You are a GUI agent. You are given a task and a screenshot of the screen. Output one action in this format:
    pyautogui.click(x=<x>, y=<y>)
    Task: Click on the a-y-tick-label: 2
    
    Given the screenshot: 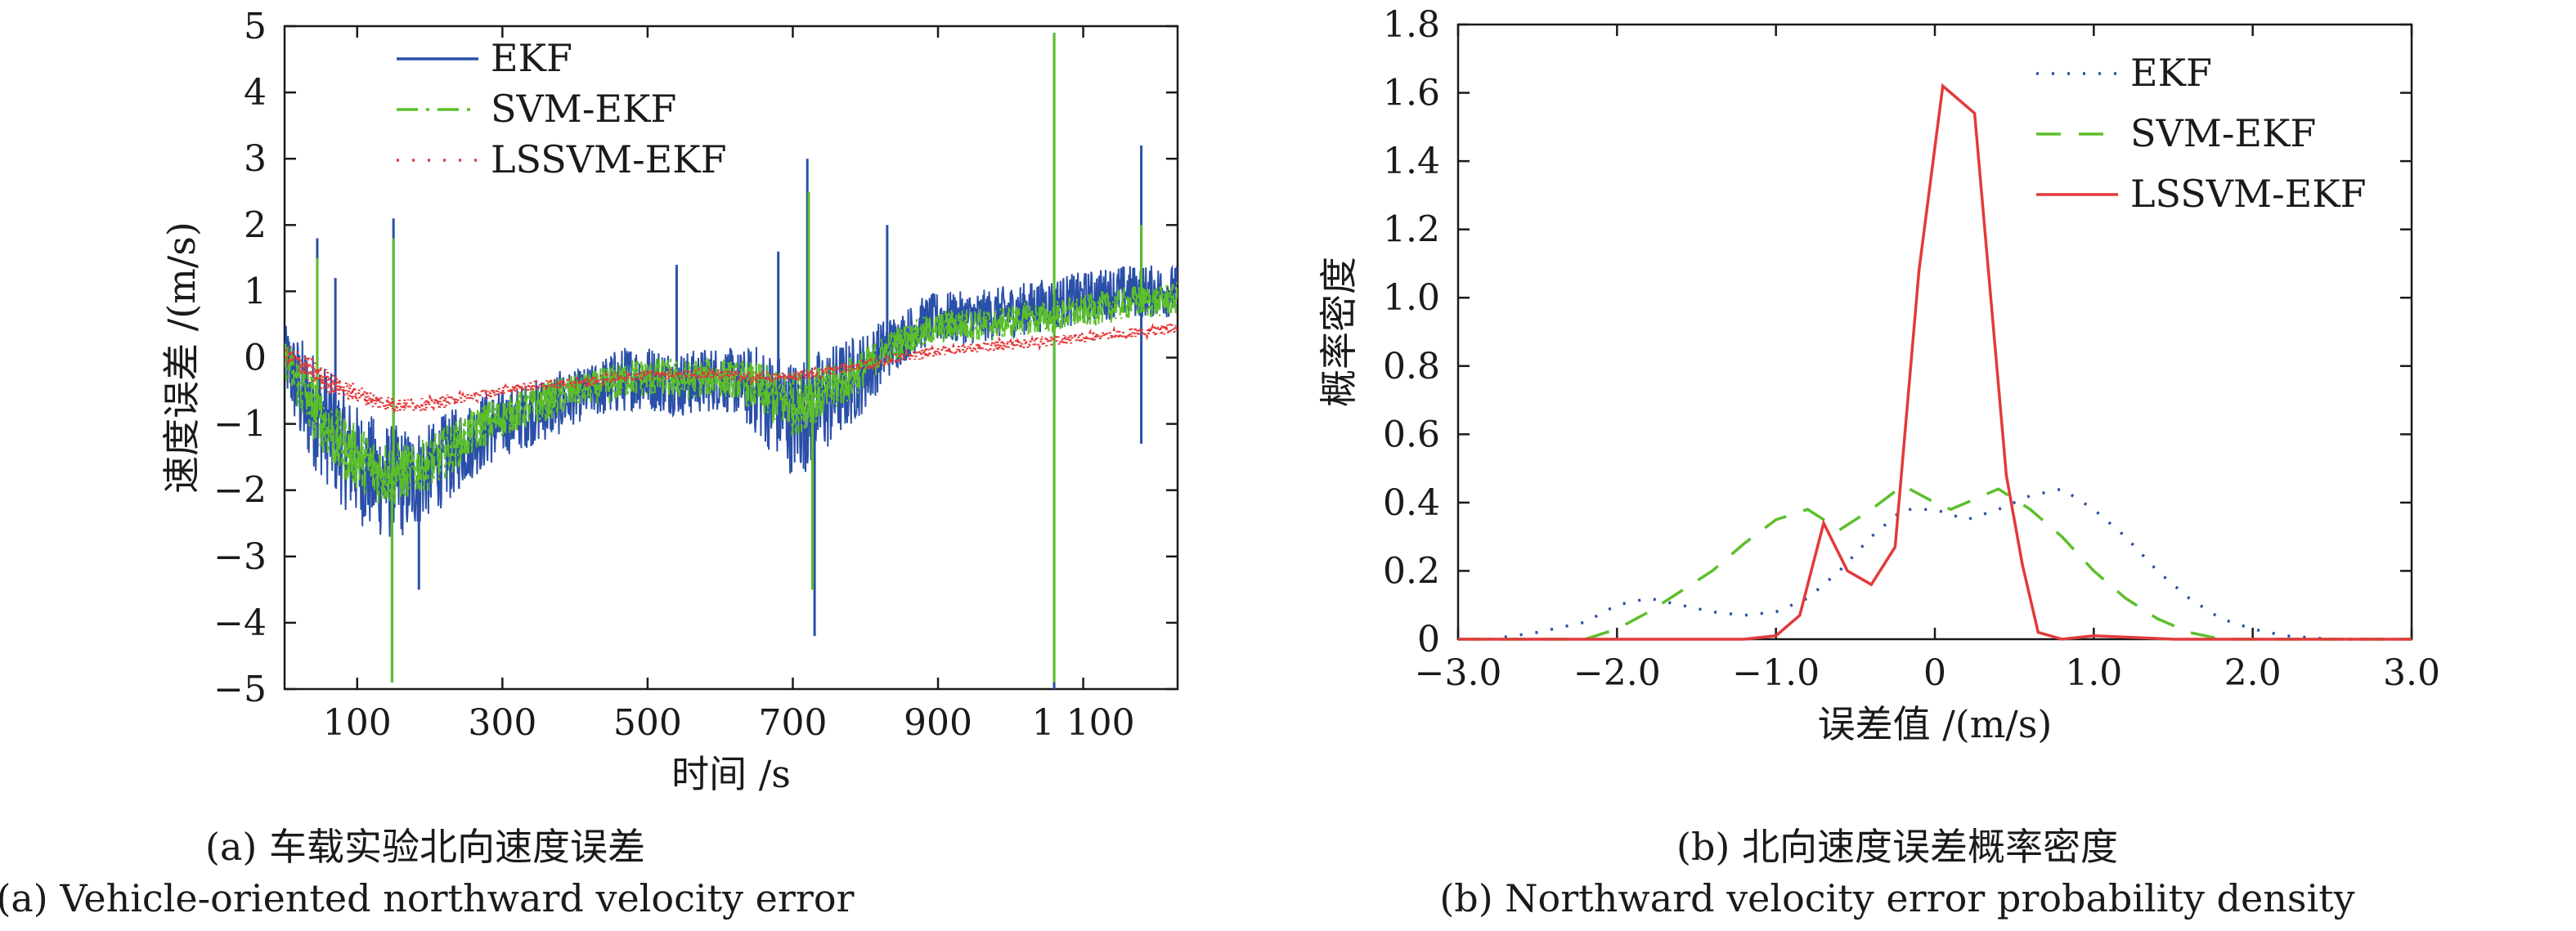 What is the action you would take?
    pyautogui.click(x=256, y=225)
    